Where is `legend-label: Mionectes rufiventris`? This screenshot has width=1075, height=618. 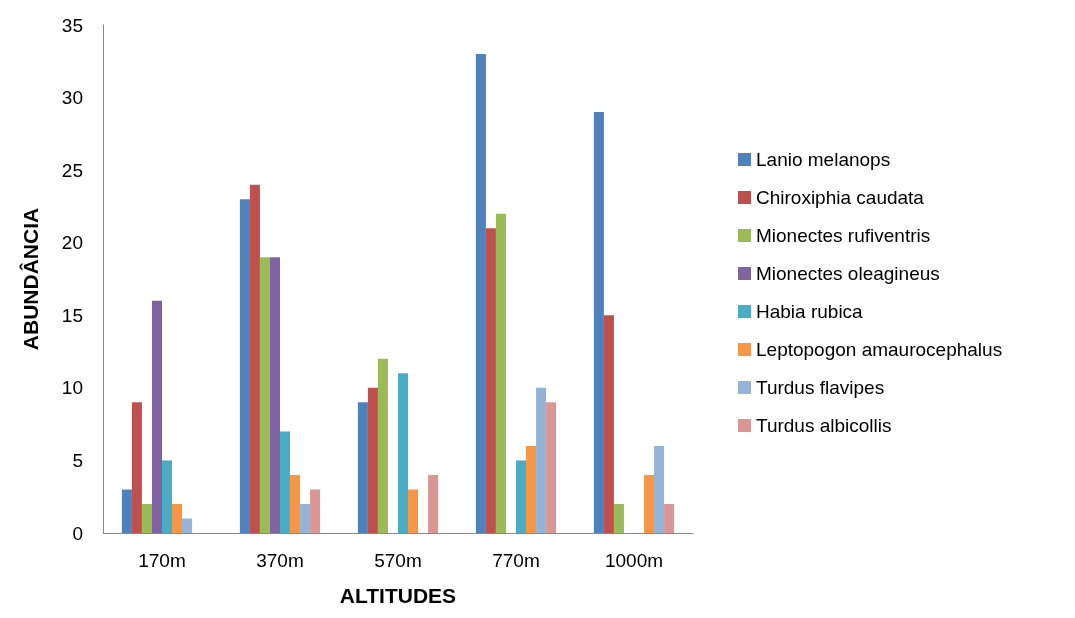 legend-label: Mionectes rufiventris is located at coordinates (843, 235).